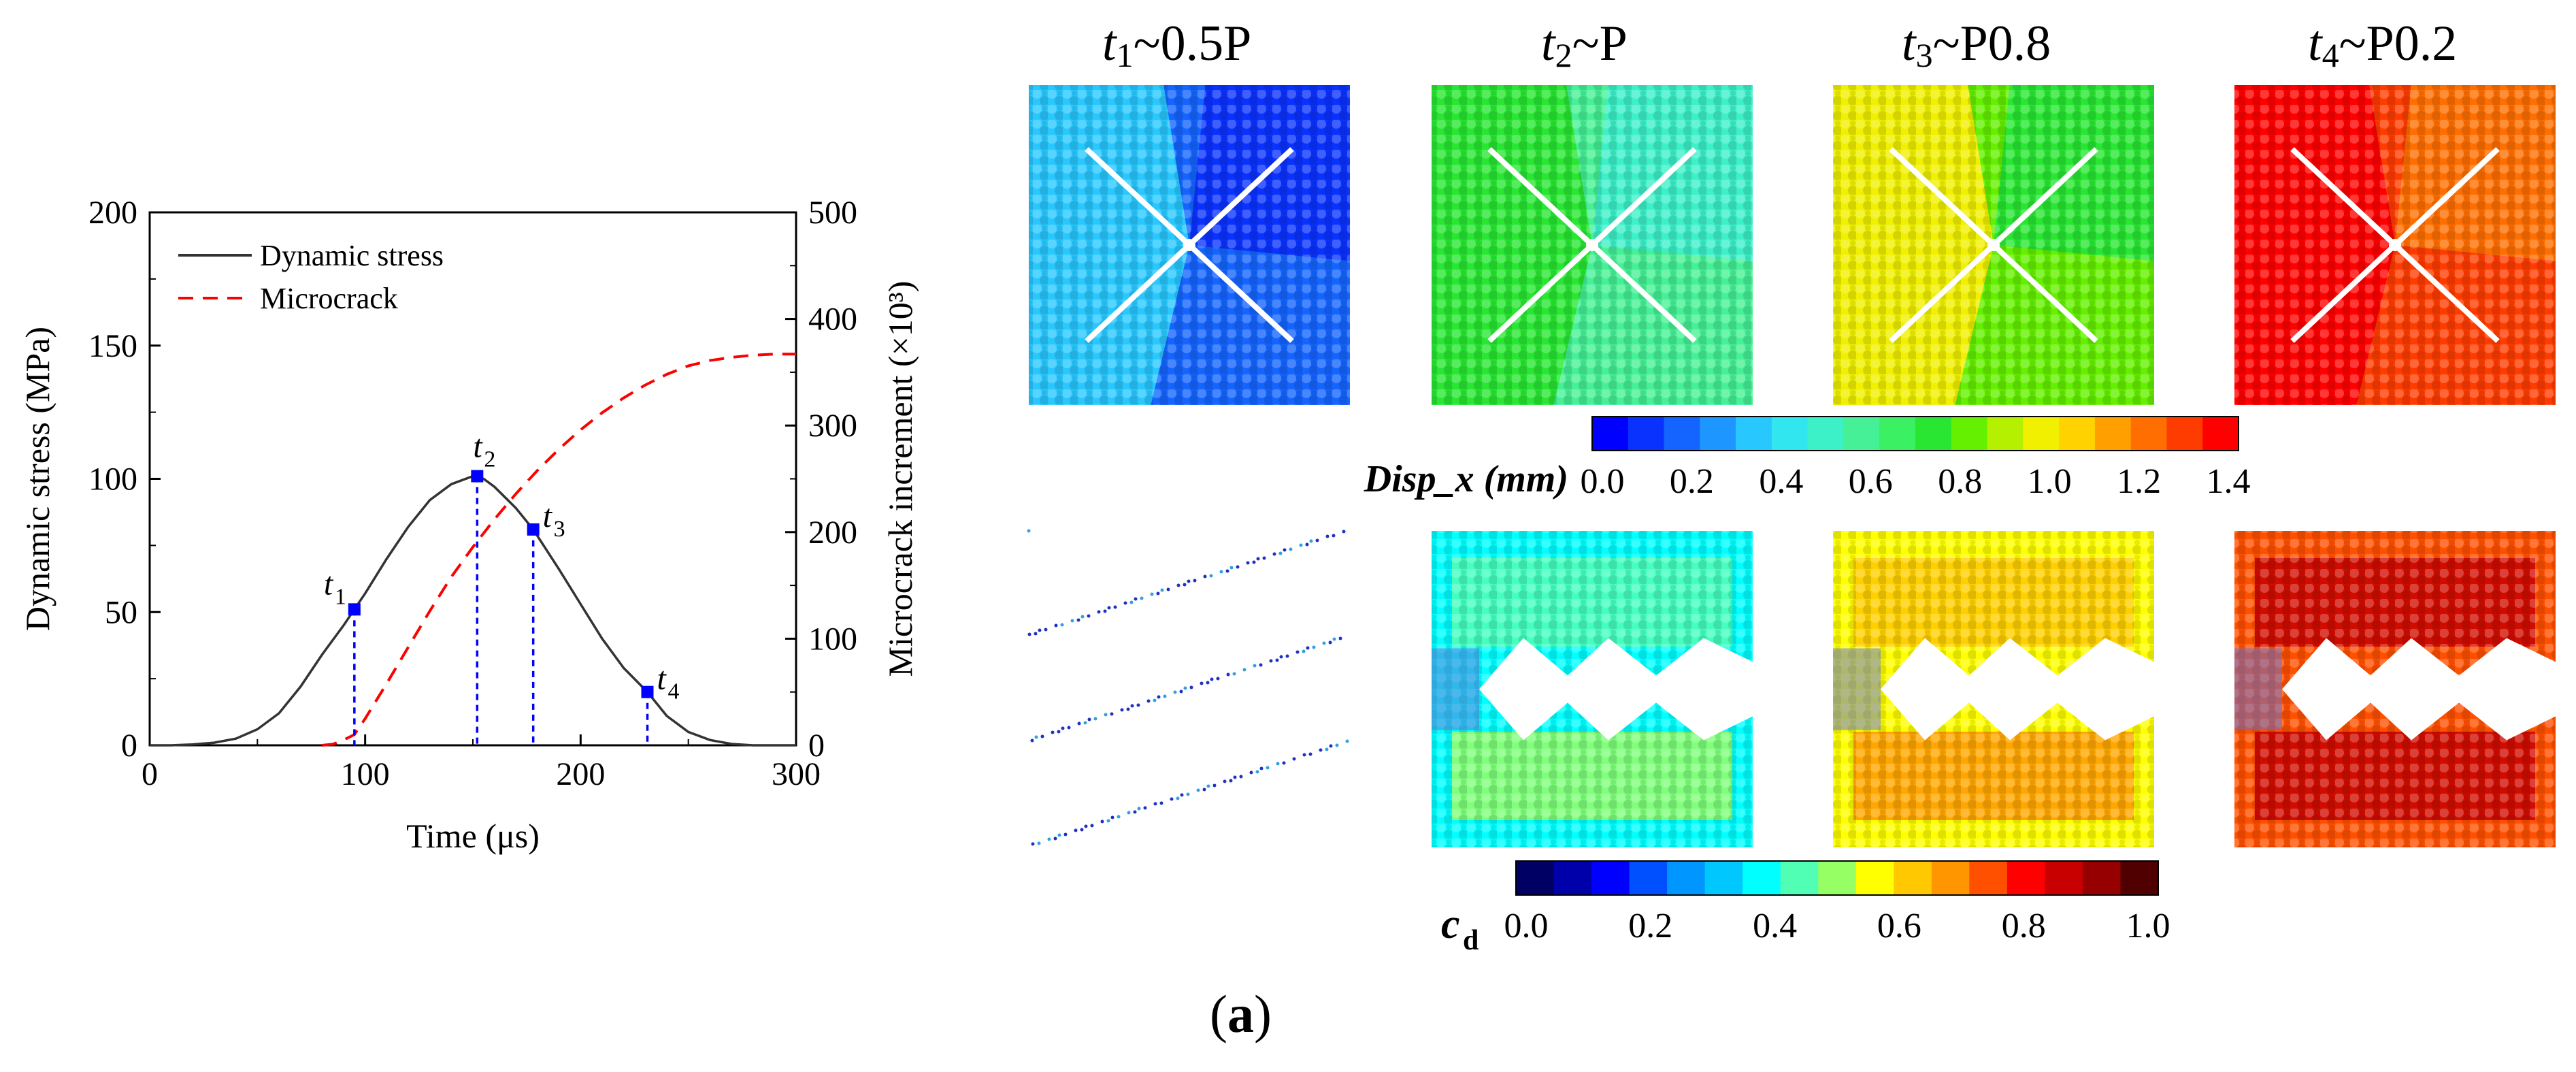 The width and height of the screenshot is (2576, 1072). What do you see at coordinates (1189, 245) in the screenshot?
I see `crack-center` at bounding box center [1189, 245].